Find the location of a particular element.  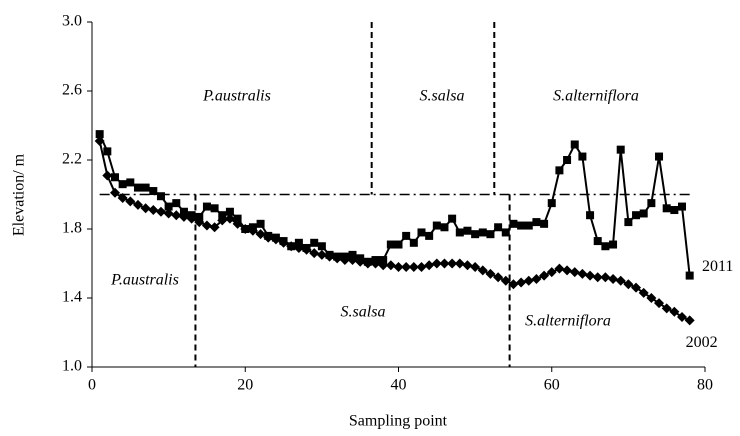

x-tick-label: 20 is located at coordinates (245, 385).